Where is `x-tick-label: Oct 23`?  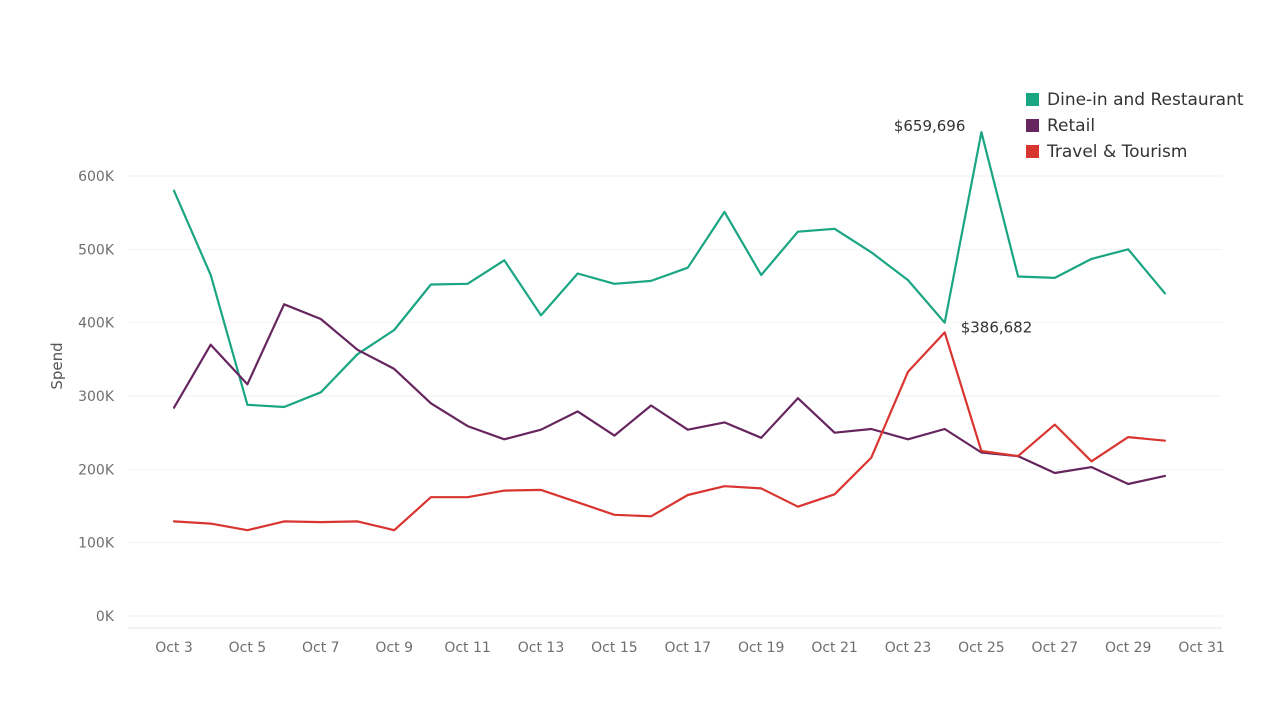 x-tick-label: Oct 23 is located at coordinates (908, 648).